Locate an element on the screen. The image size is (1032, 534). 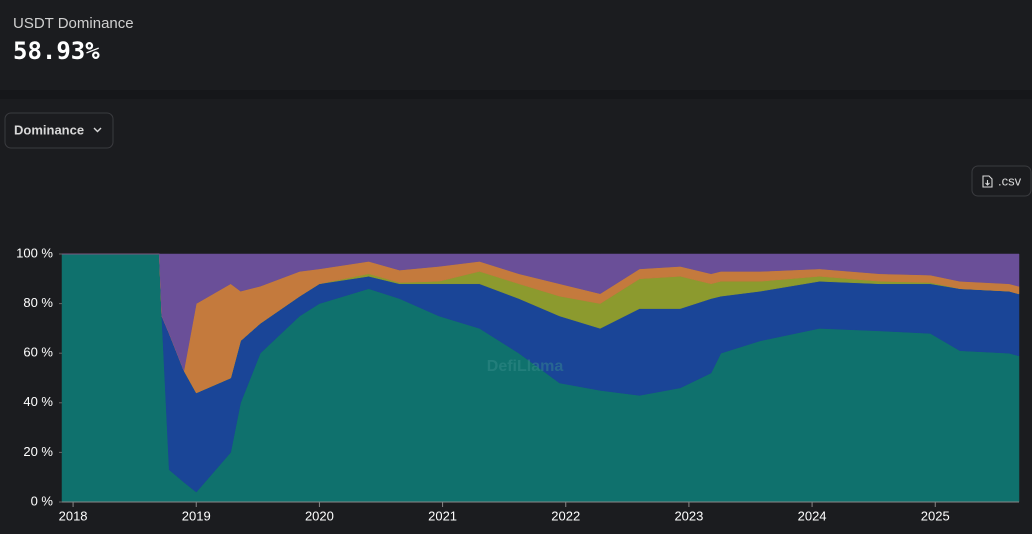
y-tick-label: 0 % is located at coordinates (42, 500).